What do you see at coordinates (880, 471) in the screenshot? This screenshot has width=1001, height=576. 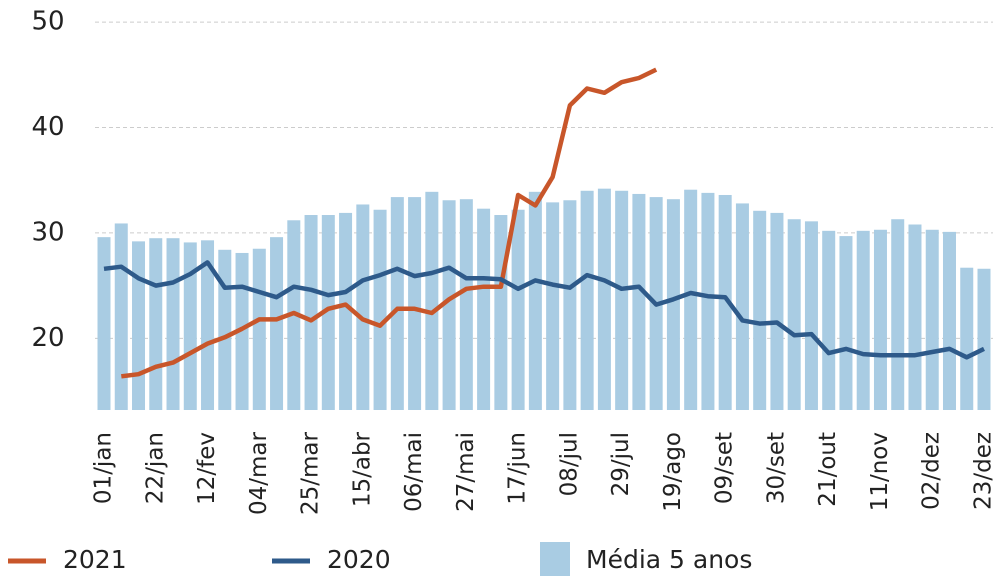 I see `x-tick-label: 11/nov` at bounding box center [880, 471].